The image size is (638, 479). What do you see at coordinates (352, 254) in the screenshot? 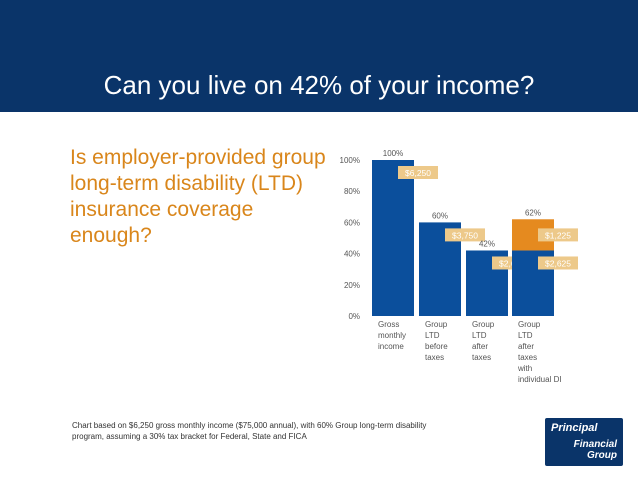
I see `y-tick-label: 40%` at bounding box center [352, 254].